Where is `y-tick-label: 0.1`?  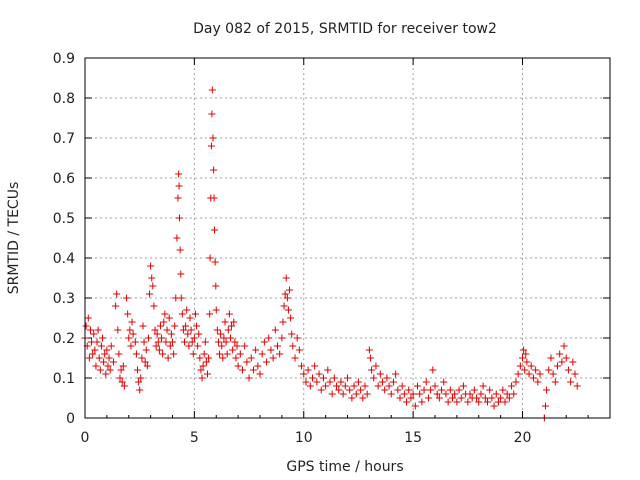
y-tick-label: 0.1 is located at coordinates (64, 379).